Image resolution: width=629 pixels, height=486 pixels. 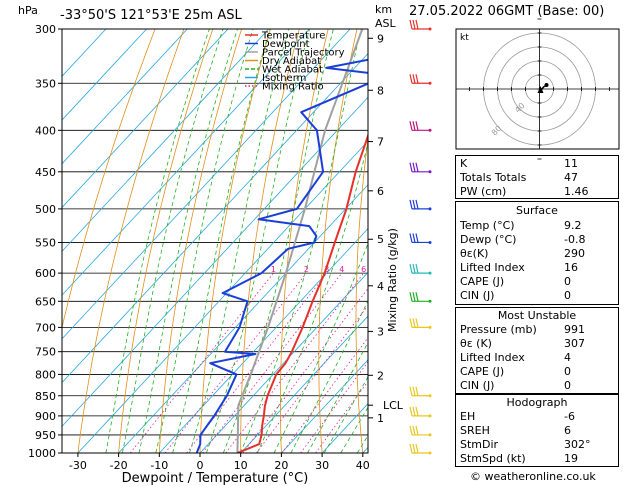 I want to click on unstable-value: 307, so click(x=574, y=343).